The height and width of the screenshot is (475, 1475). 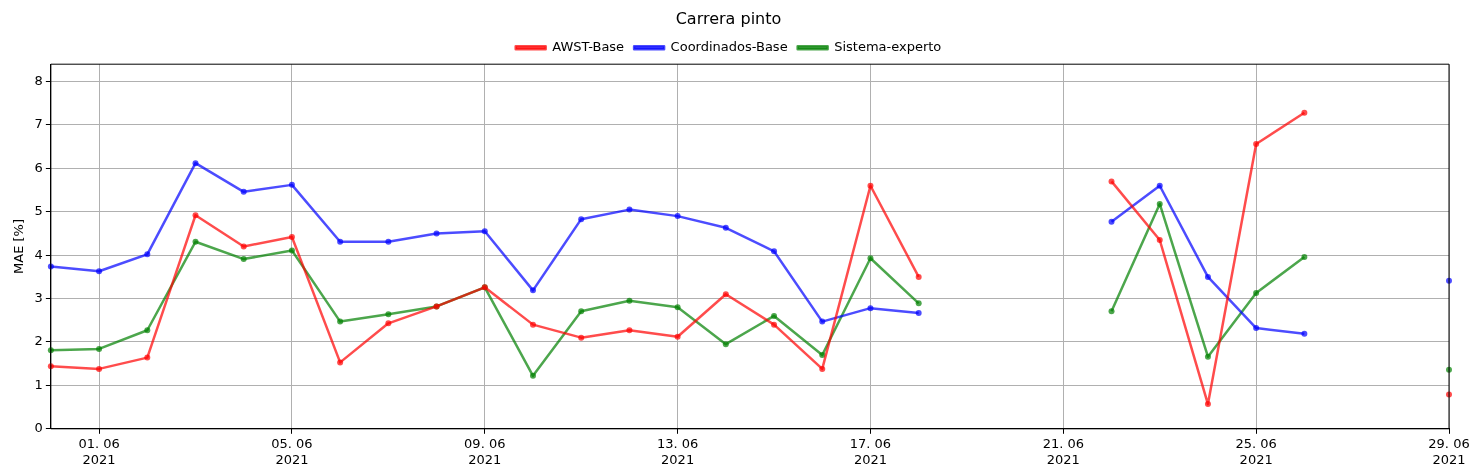 I want to click on y-tick-label: 6, so click(x=38, y=167).